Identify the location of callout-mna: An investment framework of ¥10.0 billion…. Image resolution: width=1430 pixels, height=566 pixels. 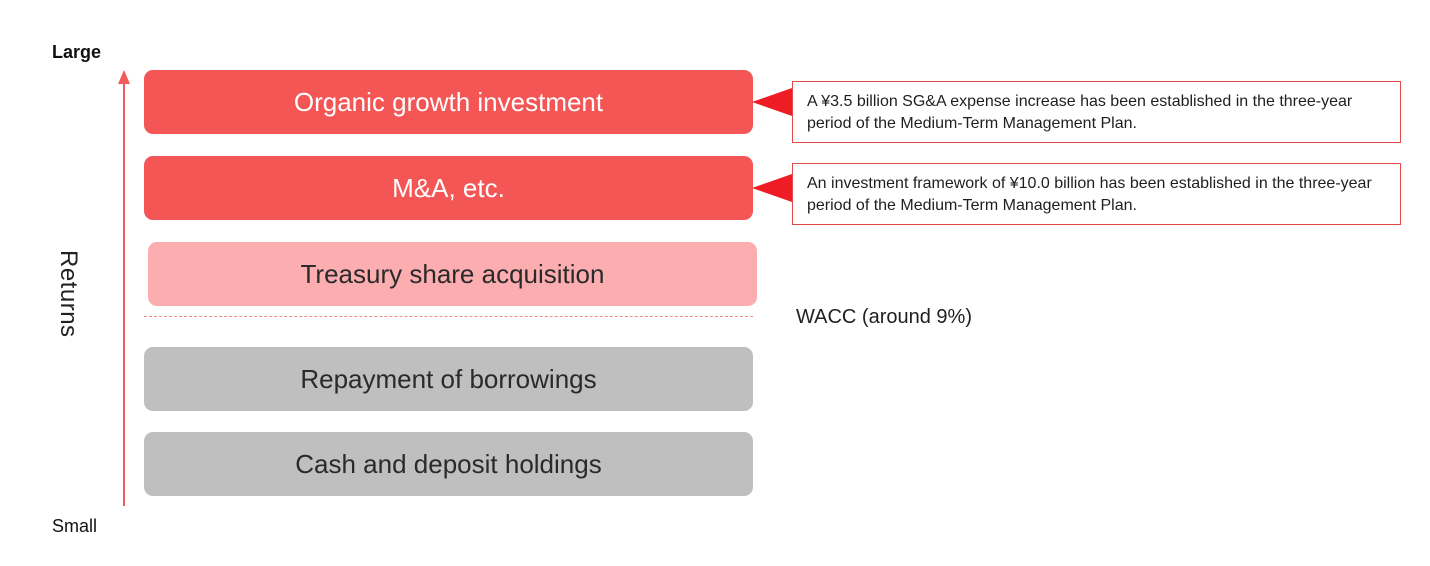
(1096, 194).